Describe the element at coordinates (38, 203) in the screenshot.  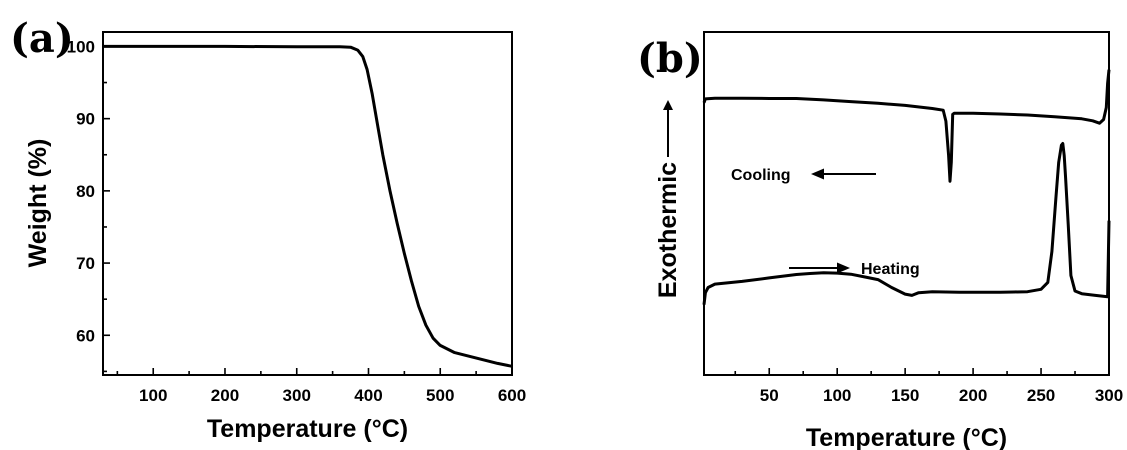
I see `panel-a-y-axis-title: Weight (%)` at that location.